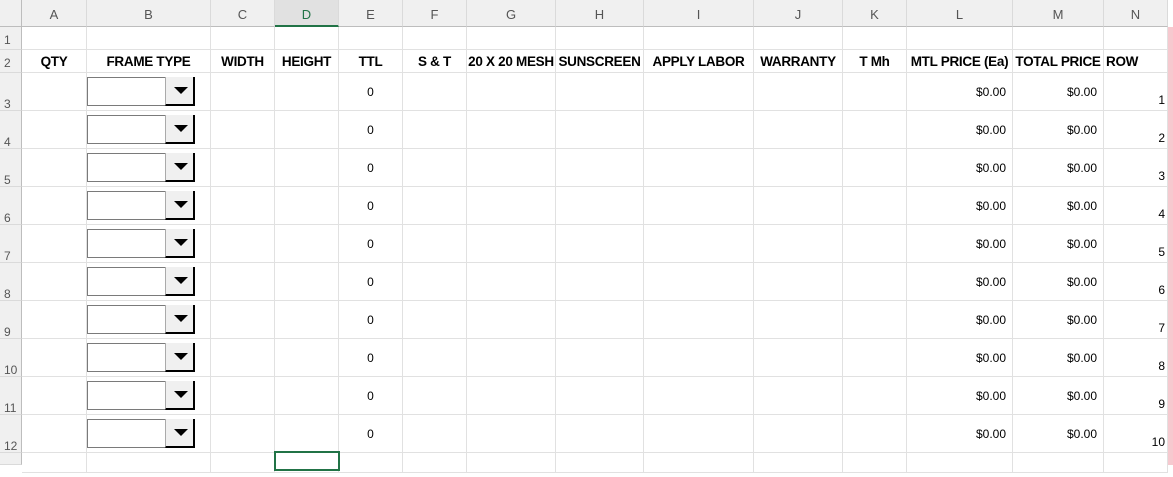 Image resolution: width=1173 pixels, height=477 pixels. Describe the element at coordinates (699, 320) in the screenshot. I see `cell-I9` at that location.